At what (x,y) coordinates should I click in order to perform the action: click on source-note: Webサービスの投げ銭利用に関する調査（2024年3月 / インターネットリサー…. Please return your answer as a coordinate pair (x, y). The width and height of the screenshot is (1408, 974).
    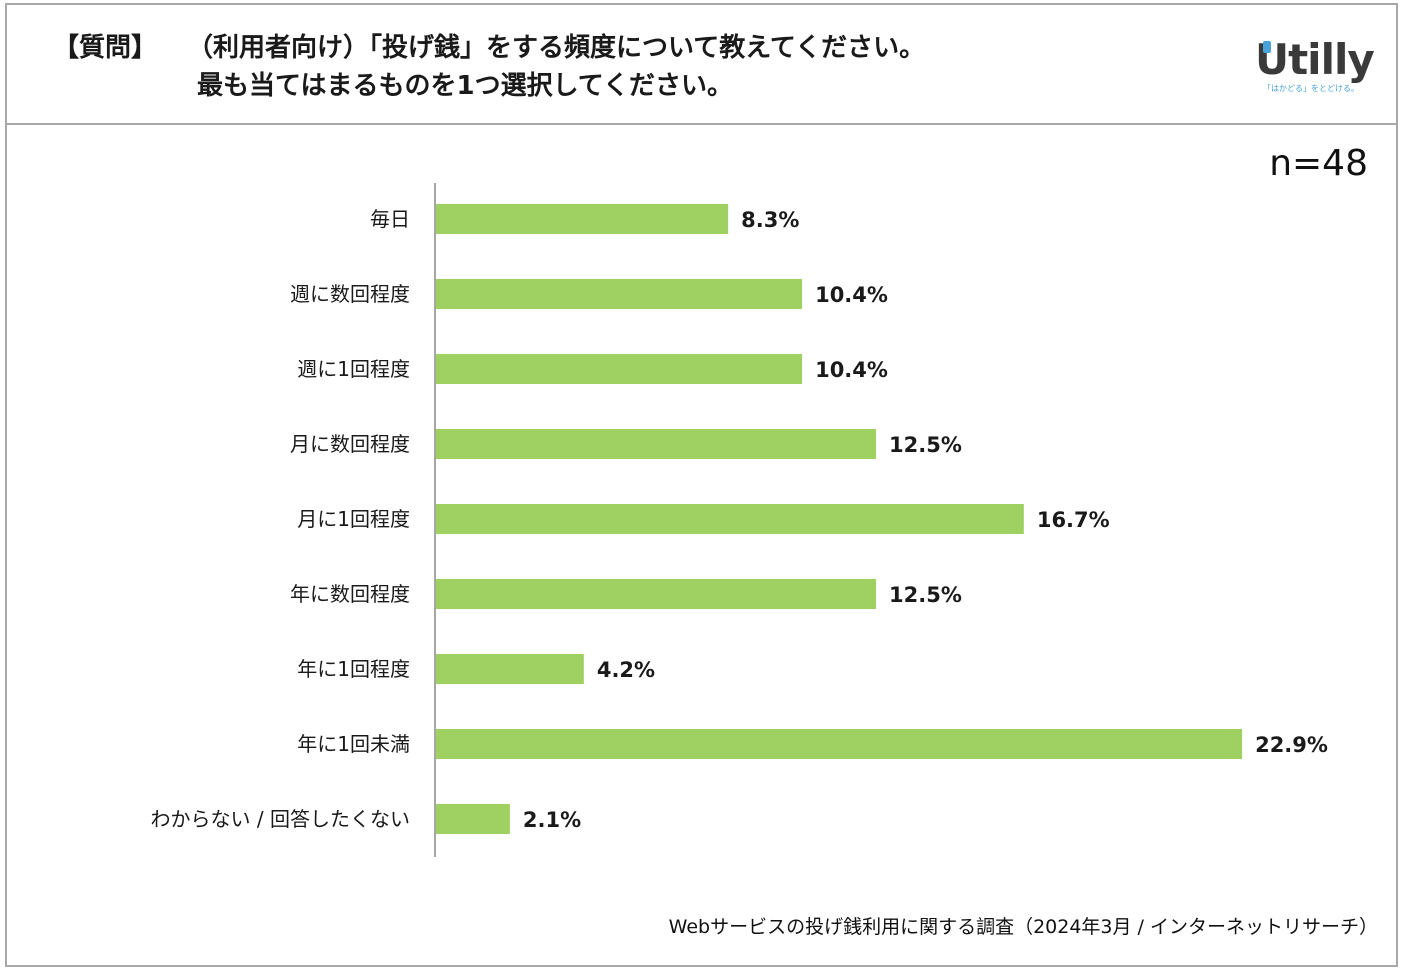
    Looking at the image, I should click on (1023, 927).